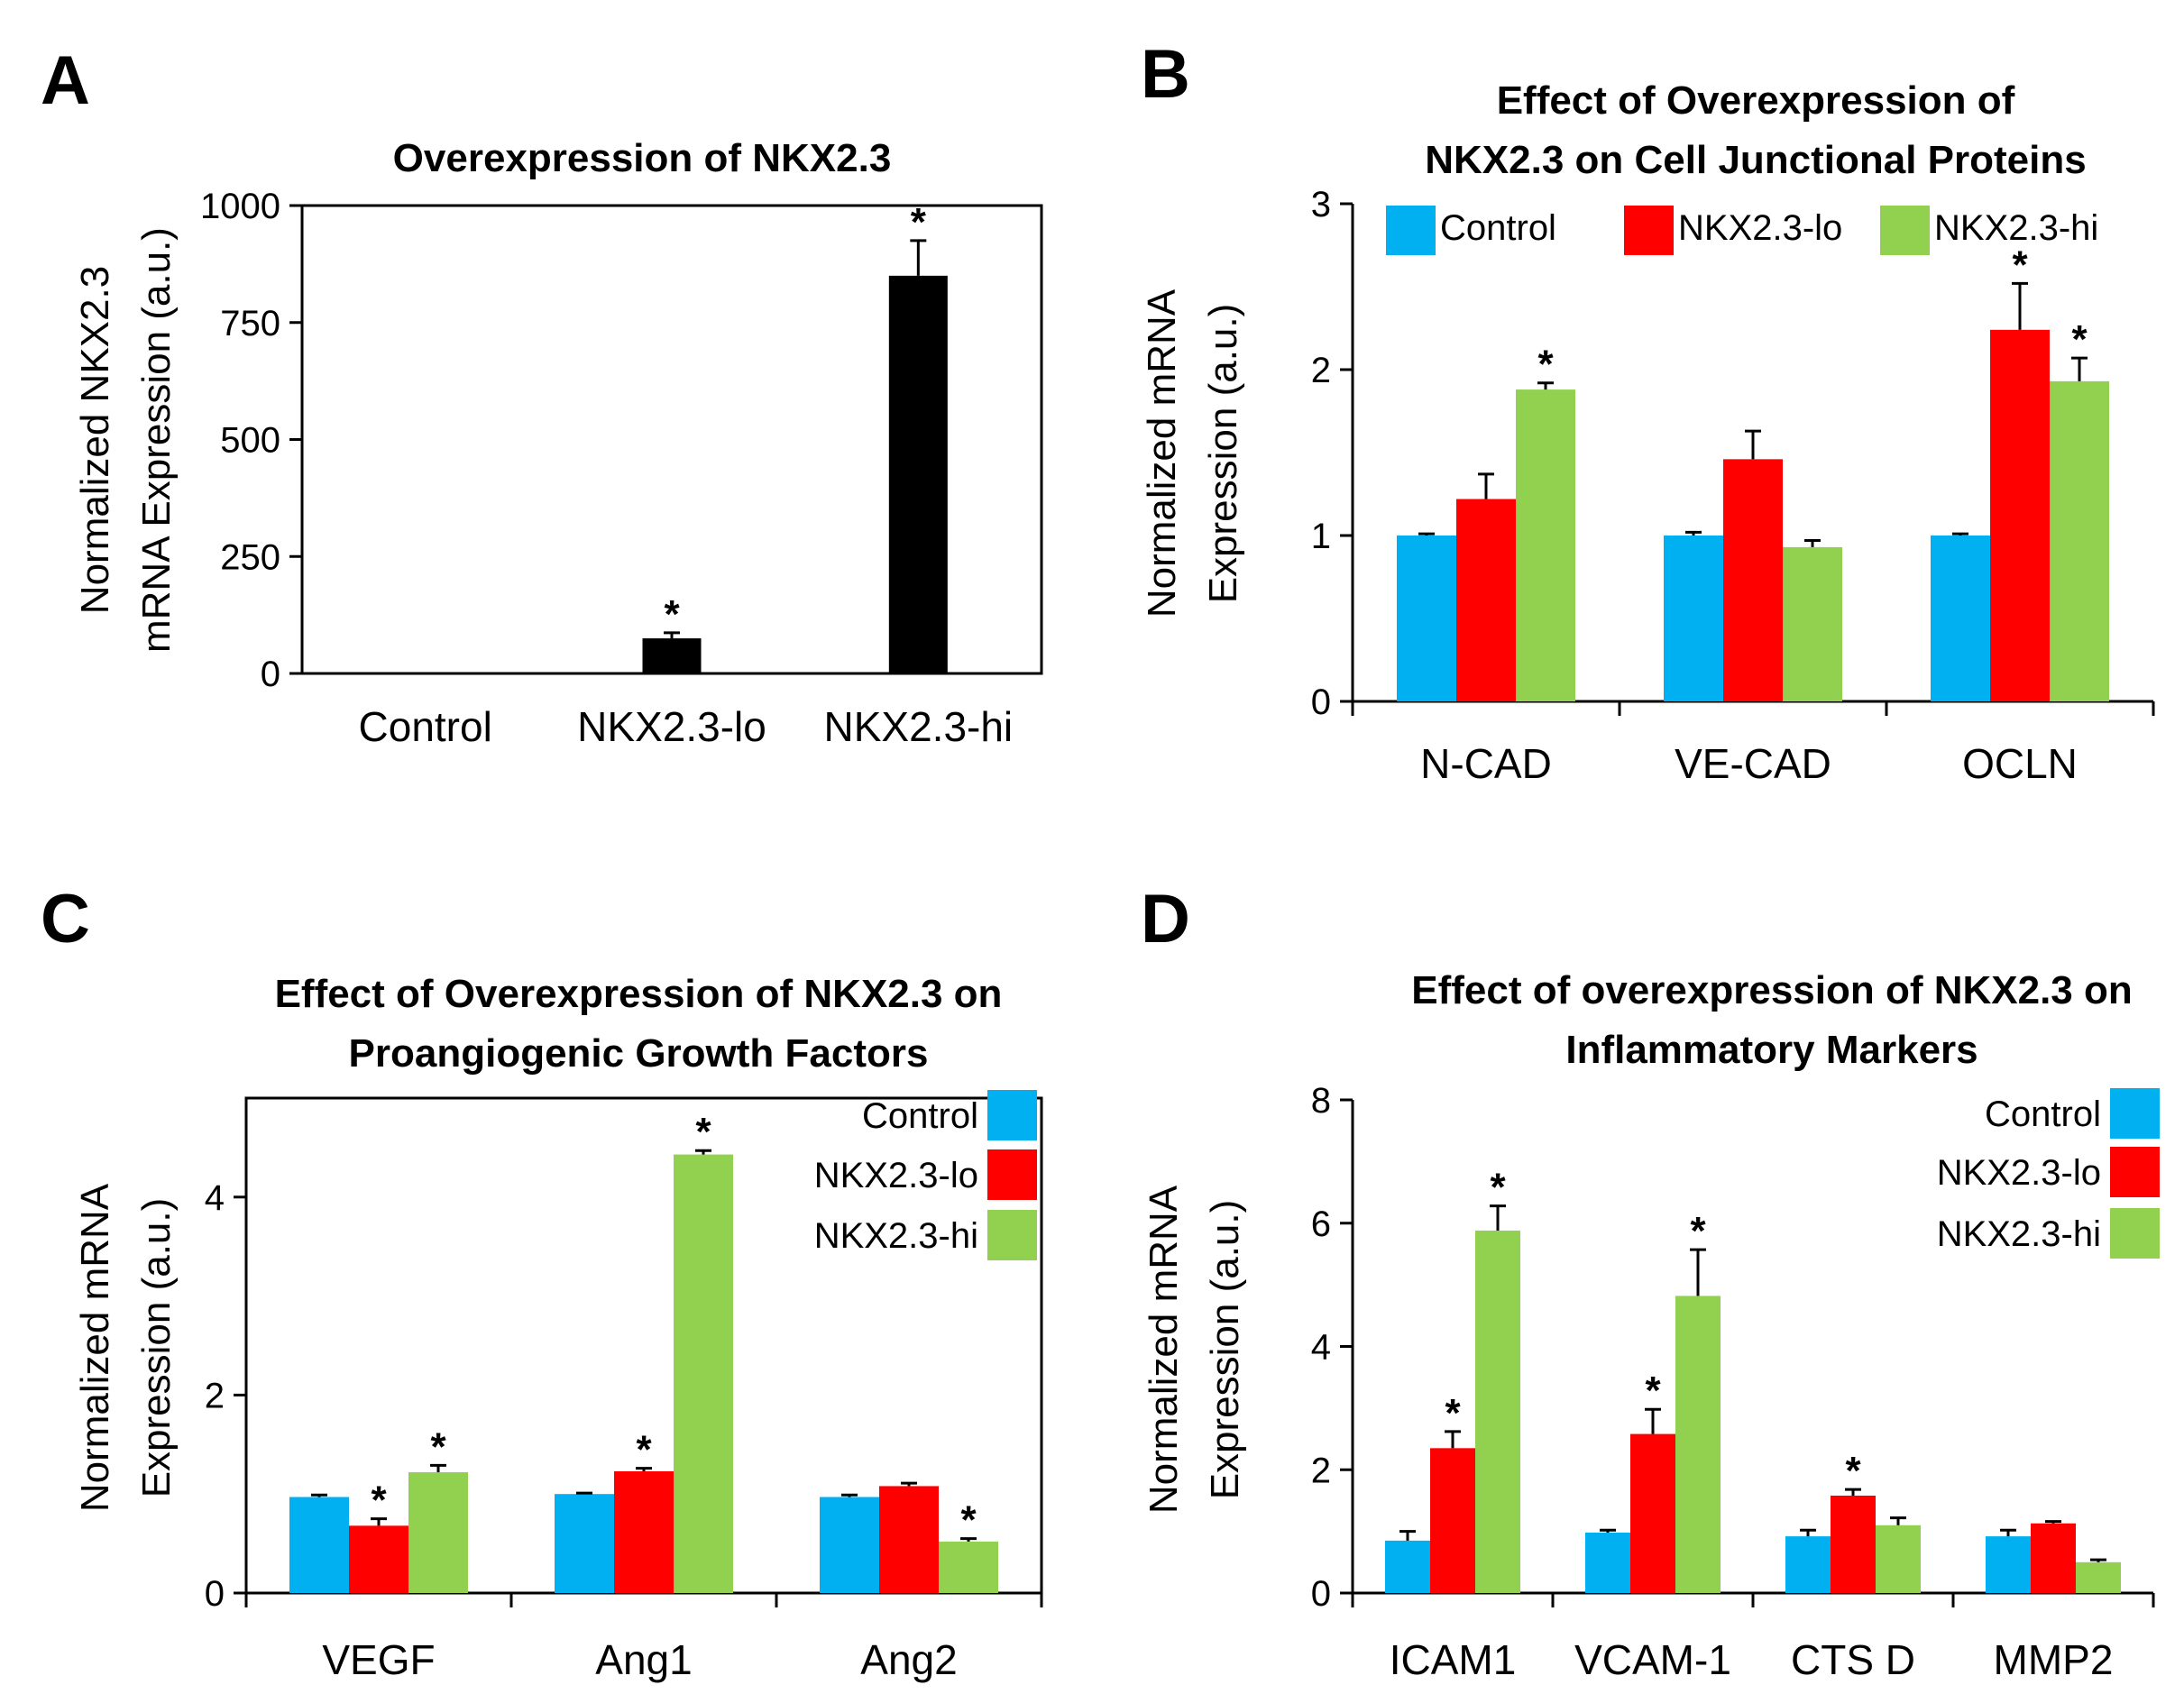 Image resolution: width=2184 pixels, height=1694 pixels. What do you see at coordinates (2135, 1233) in the screenshot?
I see `chart-d-legend-swatch` at bounding box center [2135, 1233].